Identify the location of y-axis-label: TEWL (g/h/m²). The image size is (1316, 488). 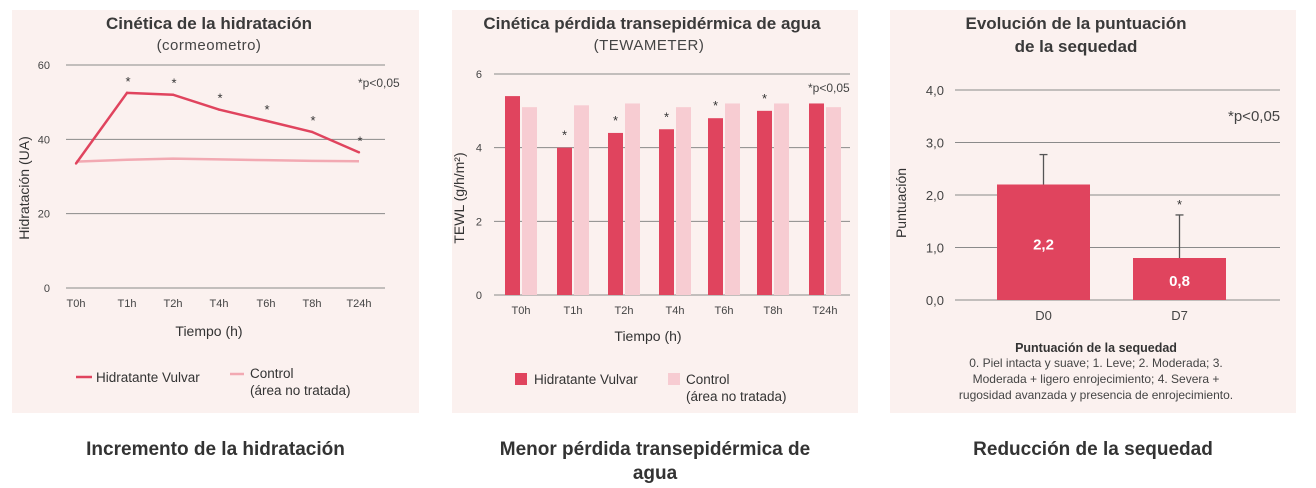
(459, 197).